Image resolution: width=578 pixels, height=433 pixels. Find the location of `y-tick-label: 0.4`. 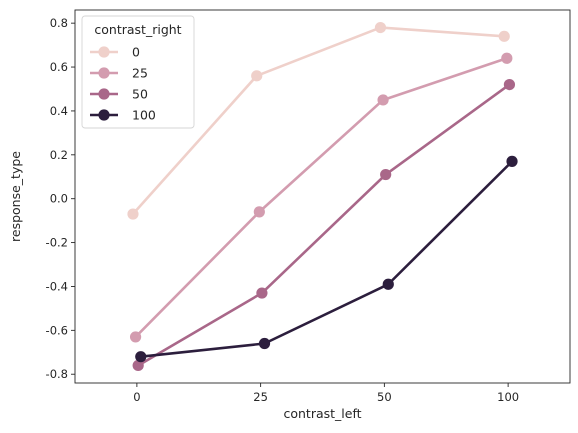

y-tick-label: 0.4 is located at coordinates (59, 111).